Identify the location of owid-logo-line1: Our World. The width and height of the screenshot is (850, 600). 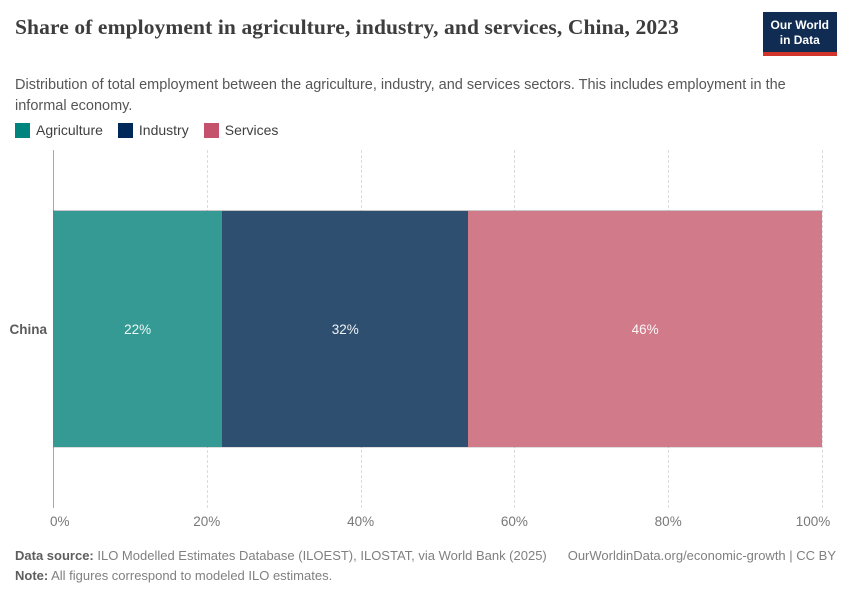
(799, 25).